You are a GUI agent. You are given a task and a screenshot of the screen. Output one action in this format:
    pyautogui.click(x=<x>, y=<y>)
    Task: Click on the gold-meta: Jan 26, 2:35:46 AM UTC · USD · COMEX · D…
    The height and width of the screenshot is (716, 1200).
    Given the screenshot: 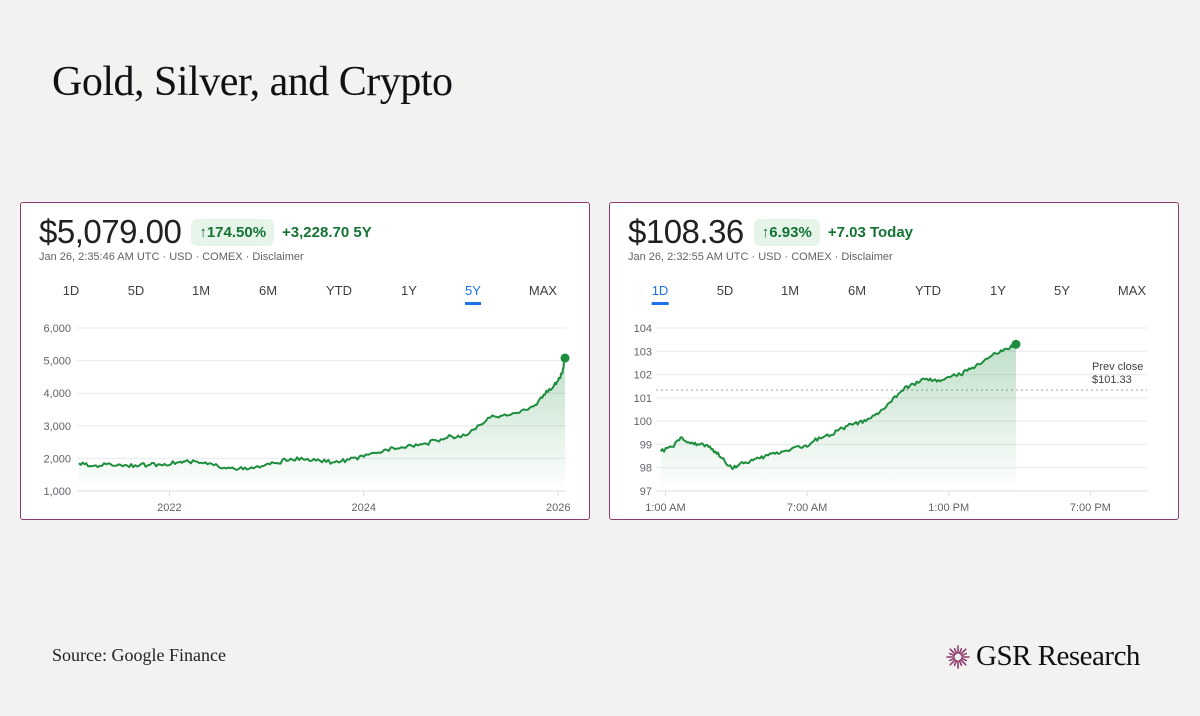 What is the action you would take?
    pyautogui.click(x=171, y=257)
    